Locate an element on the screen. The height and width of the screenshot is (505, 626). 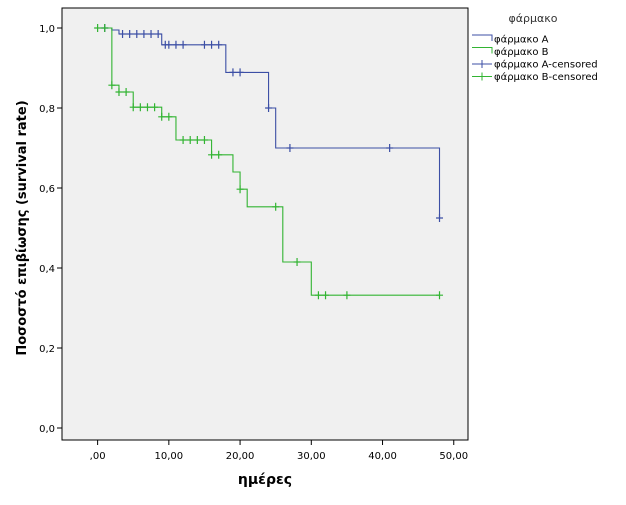
y-tick-label: 0,6 is located at coordinates (47, 189).